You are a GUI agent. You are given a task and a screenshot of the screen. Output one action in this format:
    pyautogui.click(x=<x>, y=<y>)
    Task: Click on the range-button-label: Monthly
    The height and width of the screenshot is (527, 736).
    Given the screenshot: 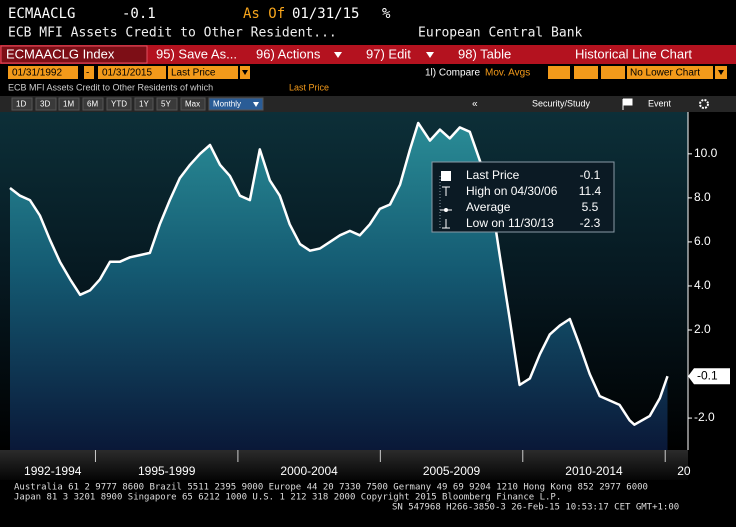 What is the action you would take?
    pyautogui.click(x=227, y=104)
    